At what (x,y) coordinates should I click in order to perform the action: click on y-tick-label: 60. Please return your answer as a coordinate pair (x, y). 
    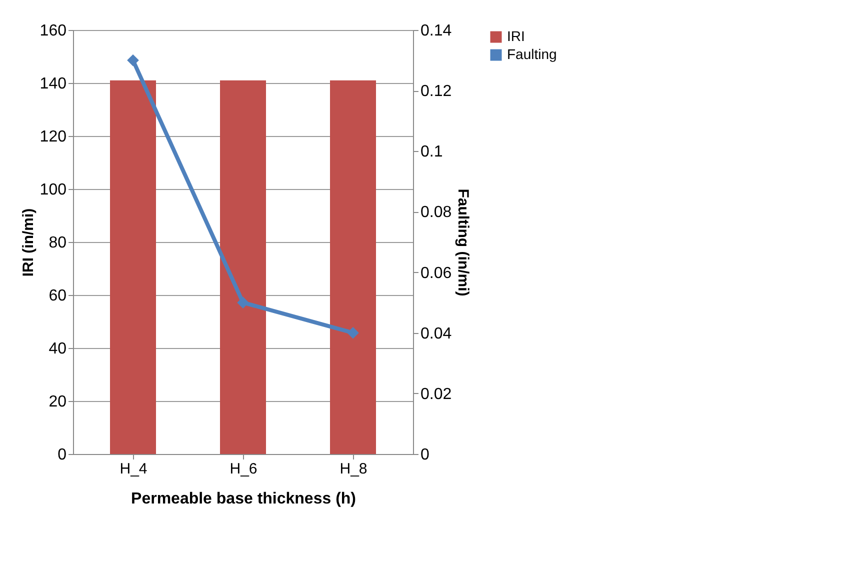
    Looking at the image, I should click on (57, 296).